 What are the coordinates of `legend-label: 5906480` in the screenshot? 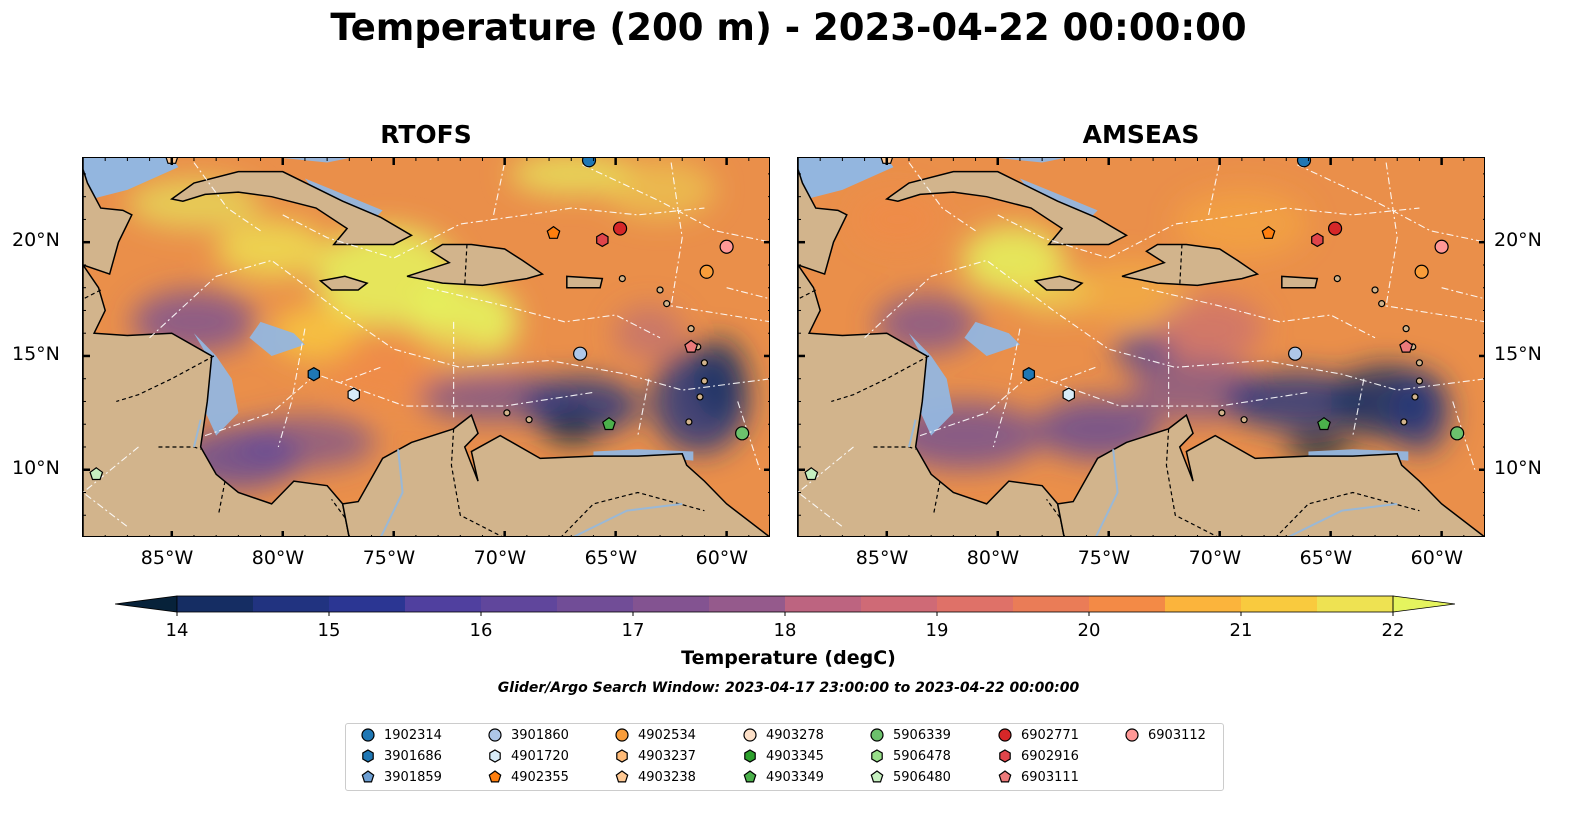 It's located at (922, 777).